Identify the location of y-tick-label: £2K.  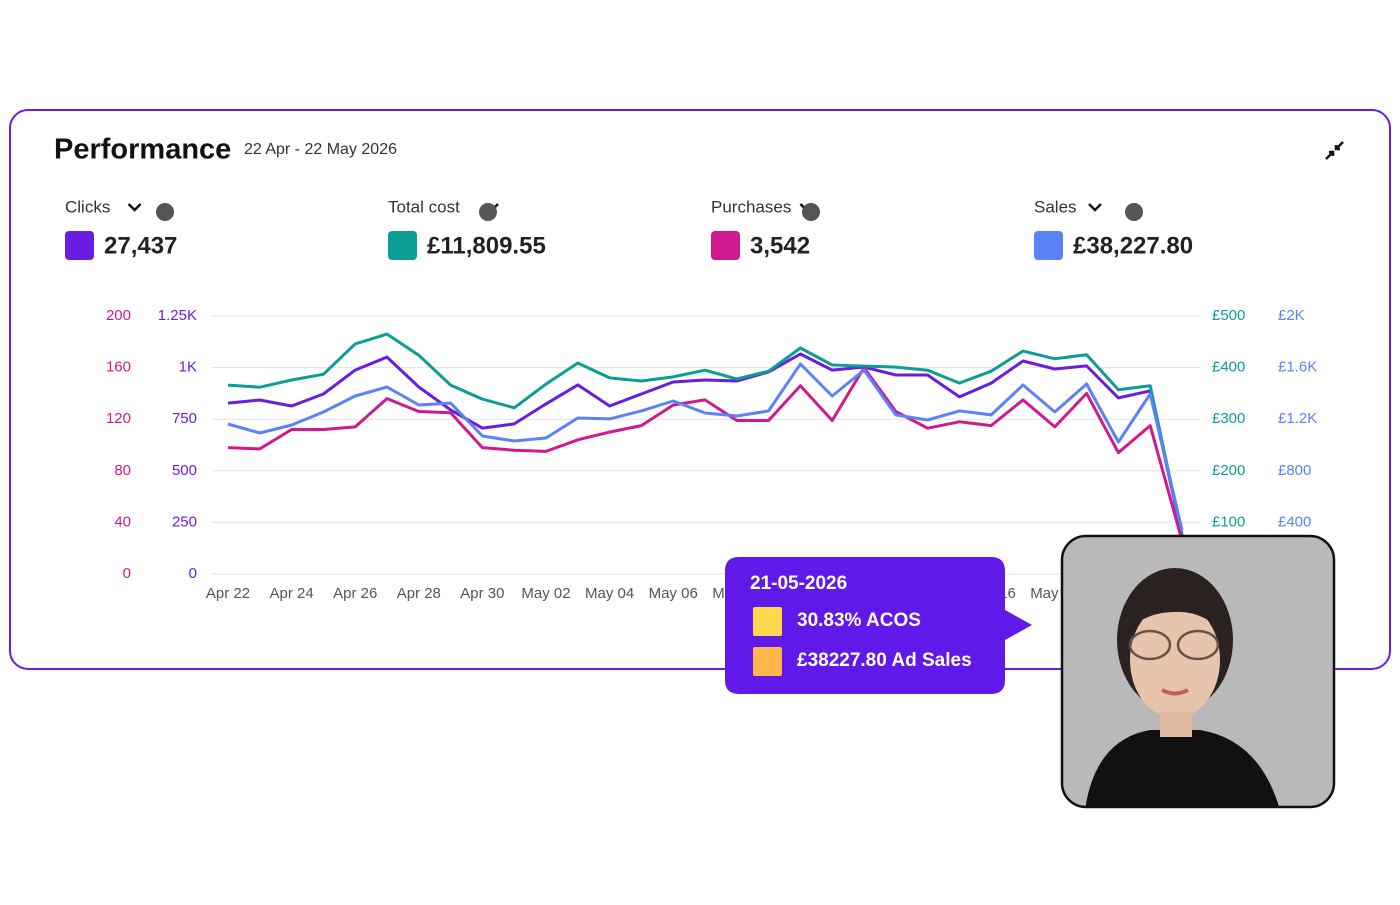
(1291, 315).